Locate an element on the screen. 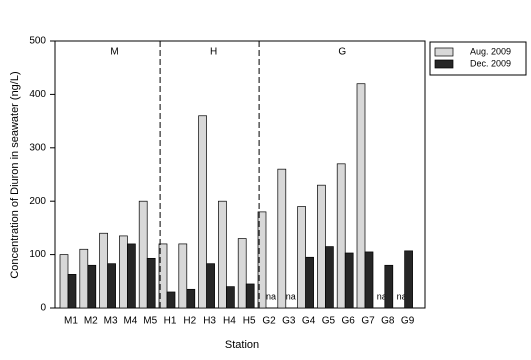 This screenshot has height=360, width=531. group-label: G is located at coordinates (342, 52).